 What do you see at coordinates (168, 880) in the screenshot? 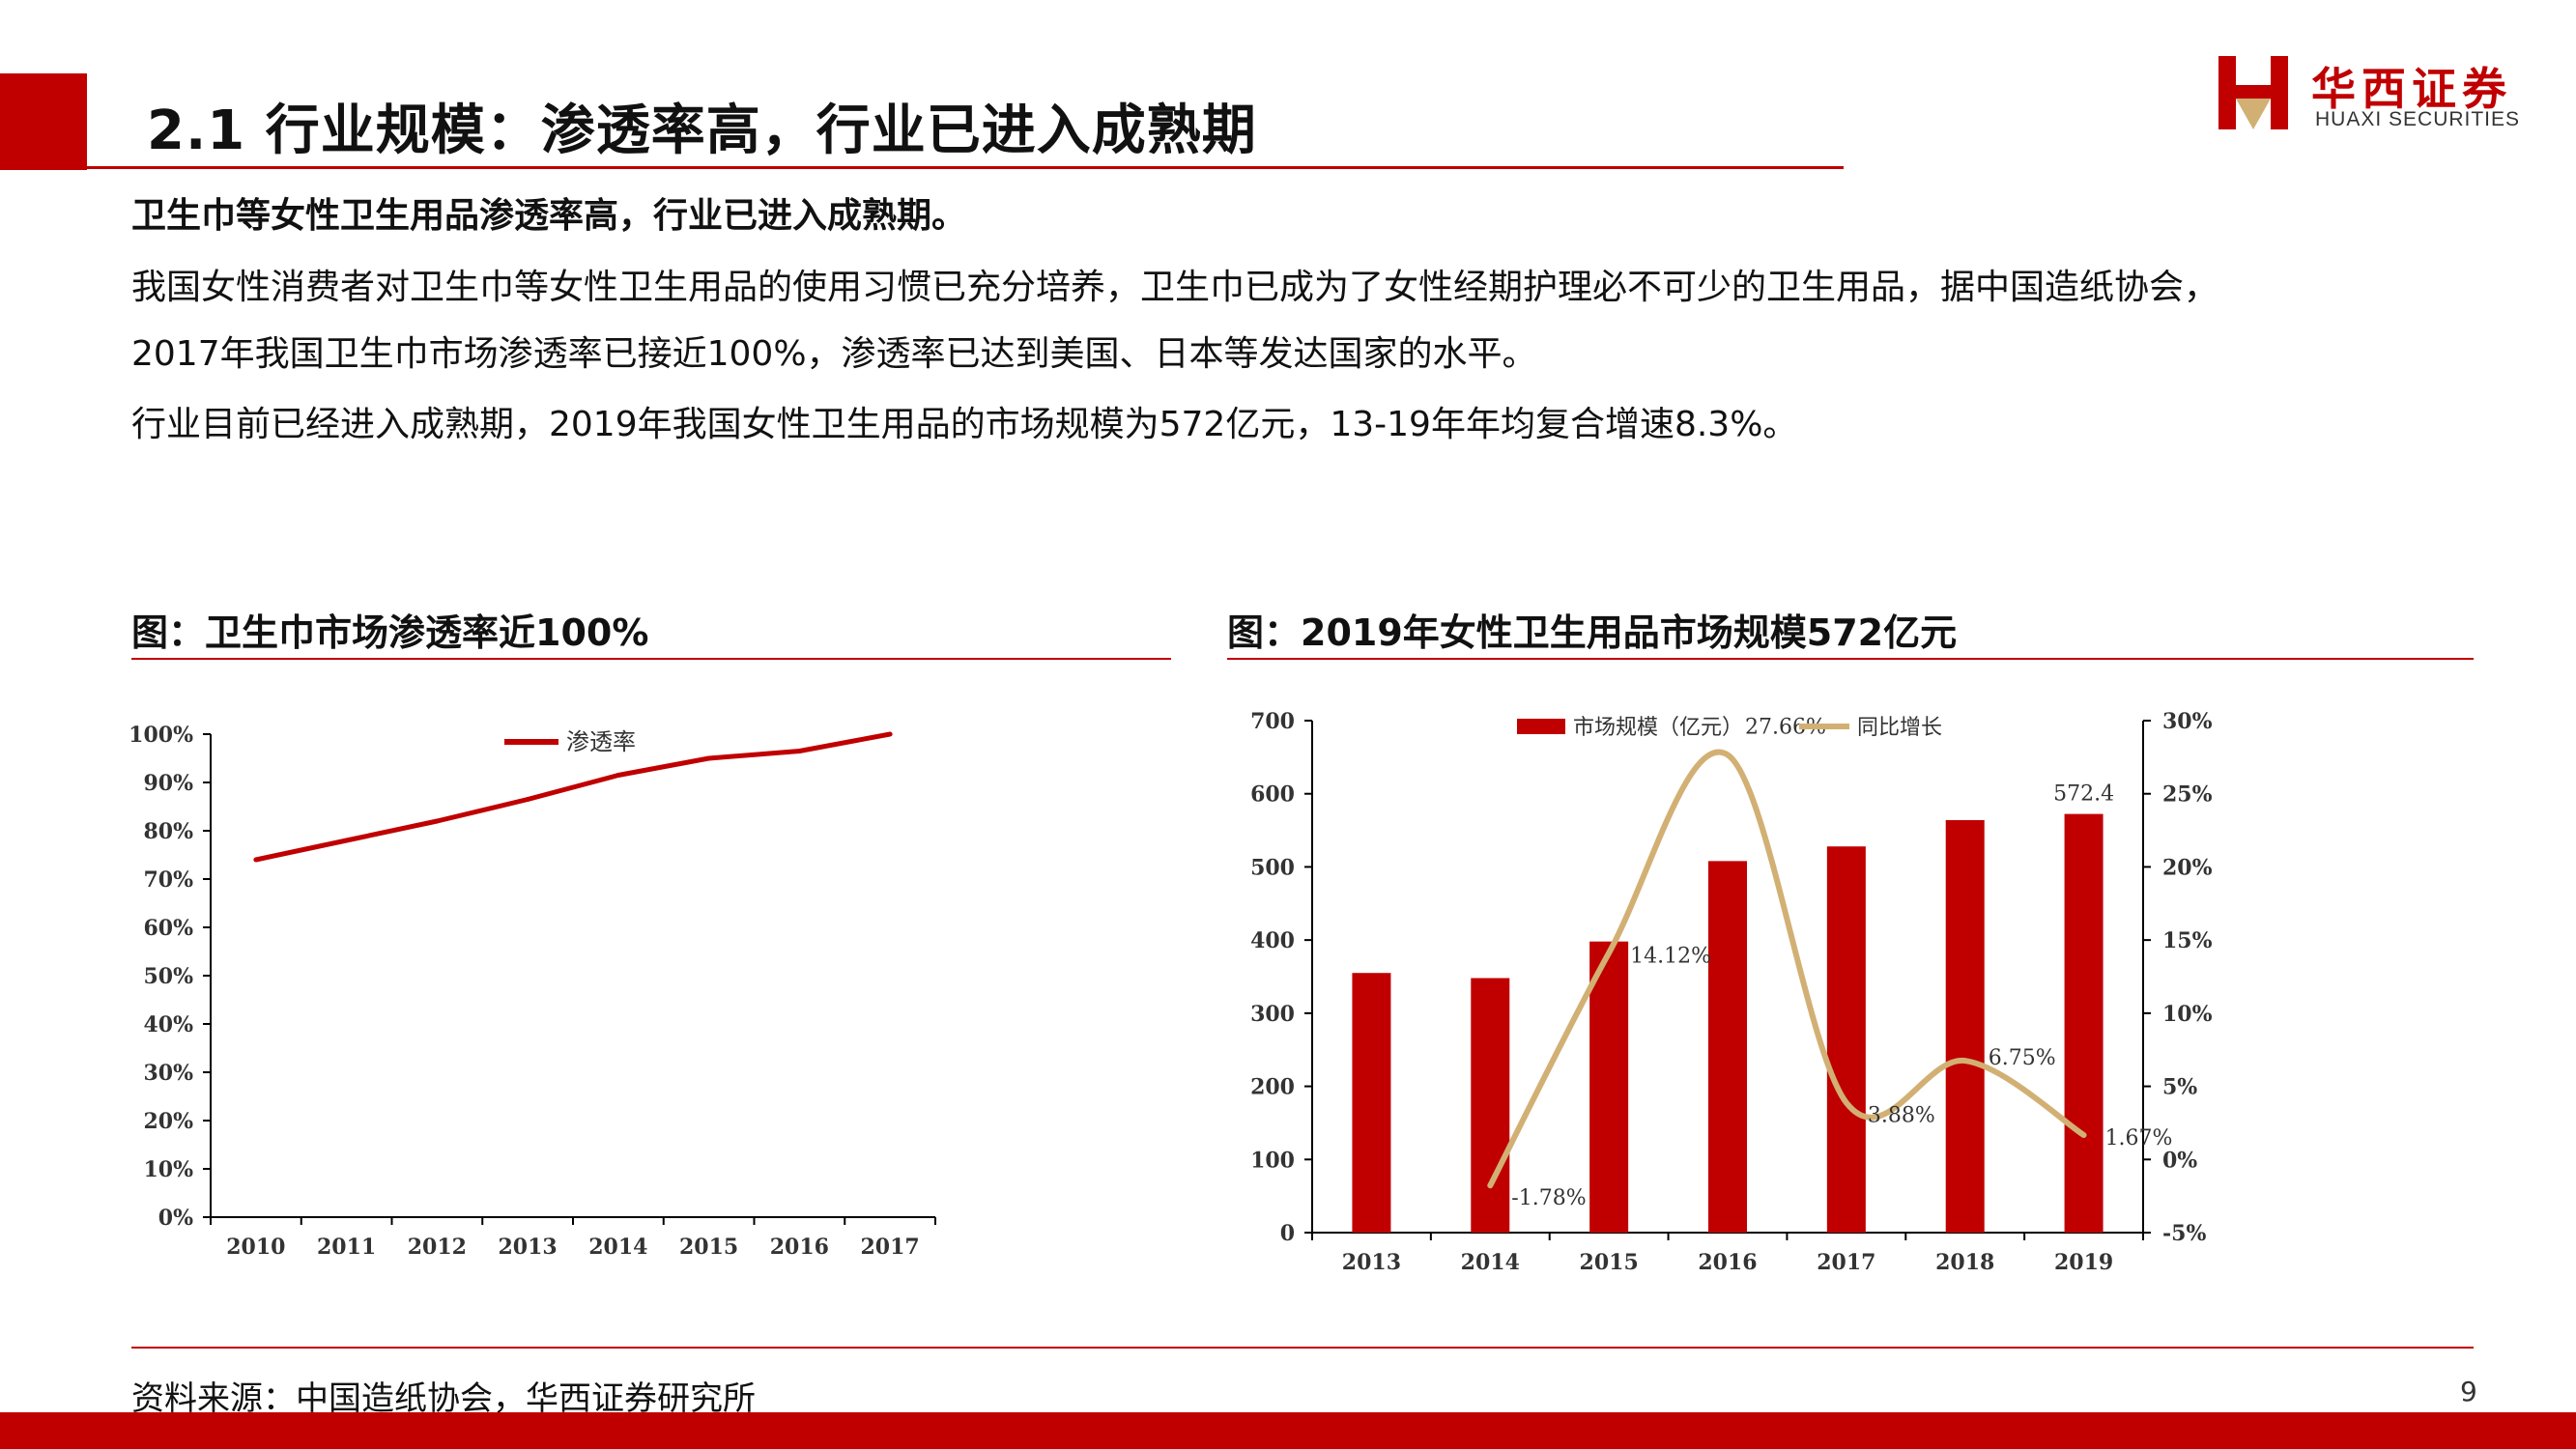
I see `y-tick-label: 70%` at bounding box center [168, 880].